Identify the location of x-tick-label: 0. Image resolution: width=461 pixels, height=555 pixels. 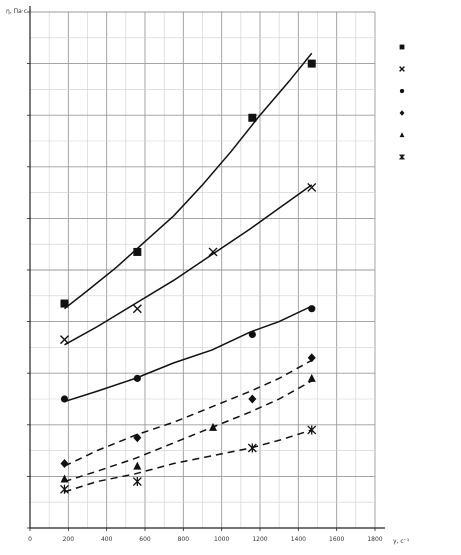
(30, 539).